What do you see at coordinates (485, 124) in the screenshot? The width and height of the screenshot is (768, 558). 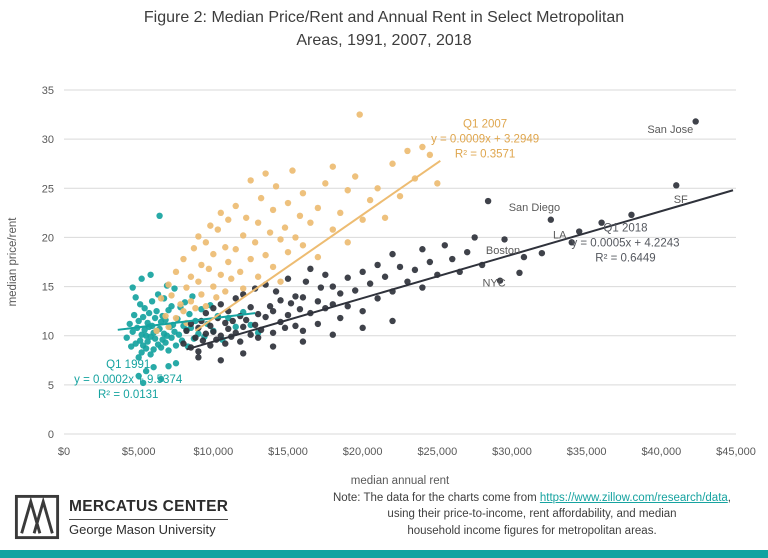 I see `series-annotation: Q1 2007` at bounding box center [485, 124].